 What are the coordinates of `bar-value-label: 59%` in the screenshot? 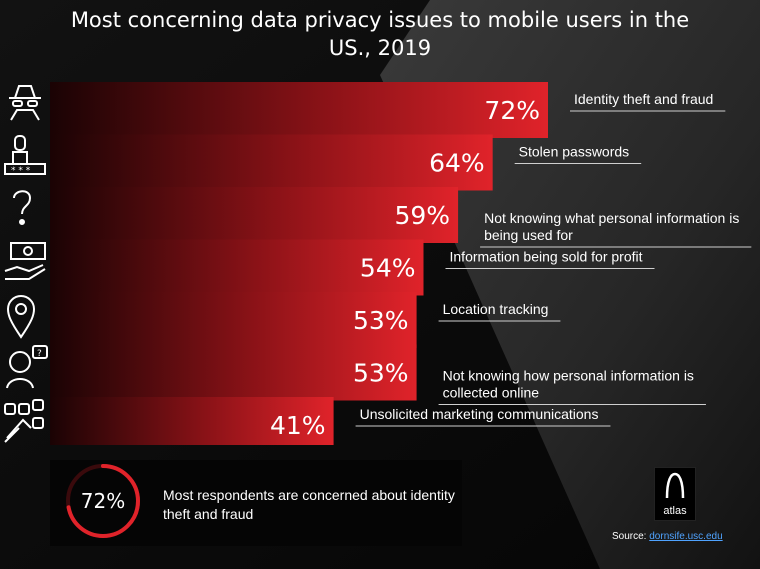 It's located at (423, 215).